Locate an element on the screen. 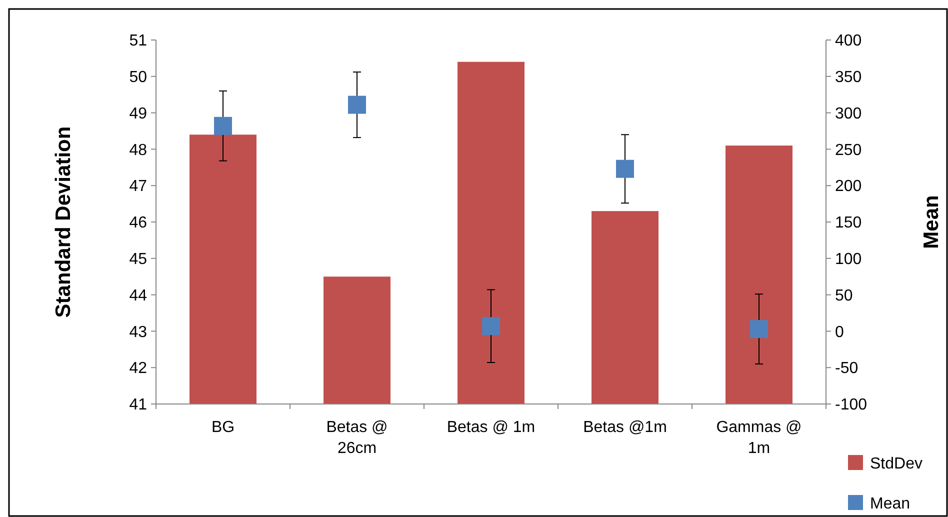 The width and height of the screenshot is (948, 517). y2-tick-label: 200 is located at coordinates (848, 187).